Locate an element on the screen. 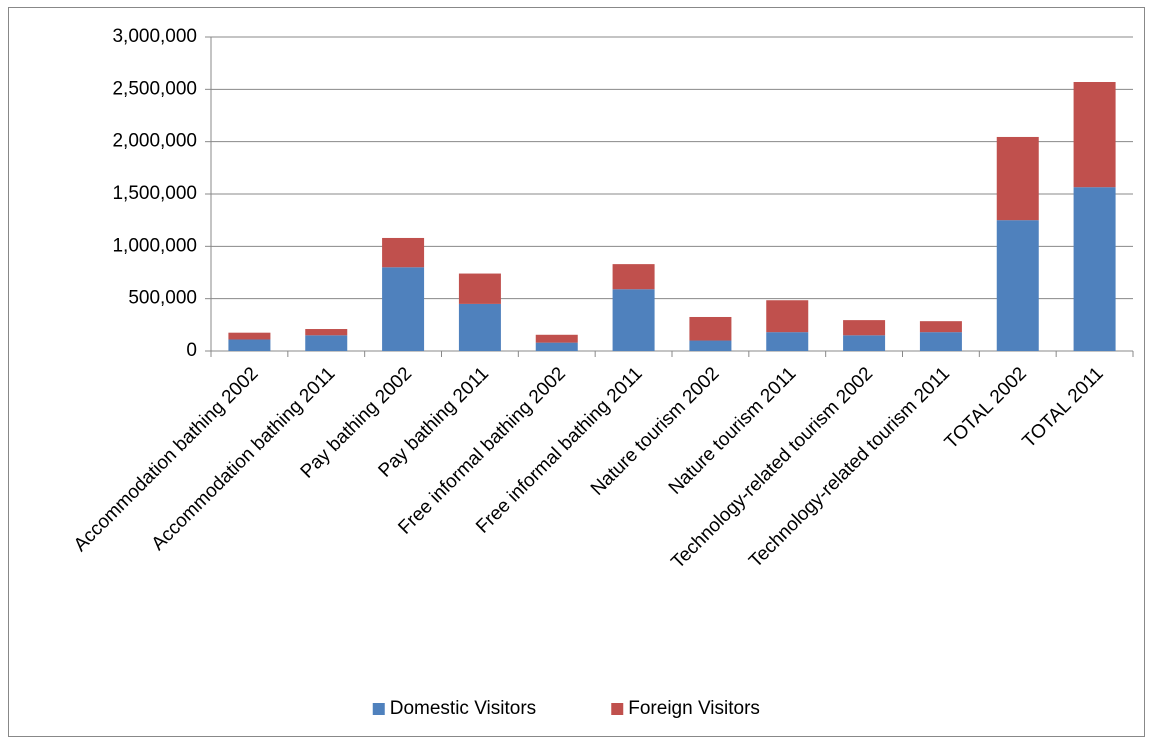 The height and width of the screenshot is (749, 1152). y-tick-label: 3,000,000 is located at coordinates (154, 36).